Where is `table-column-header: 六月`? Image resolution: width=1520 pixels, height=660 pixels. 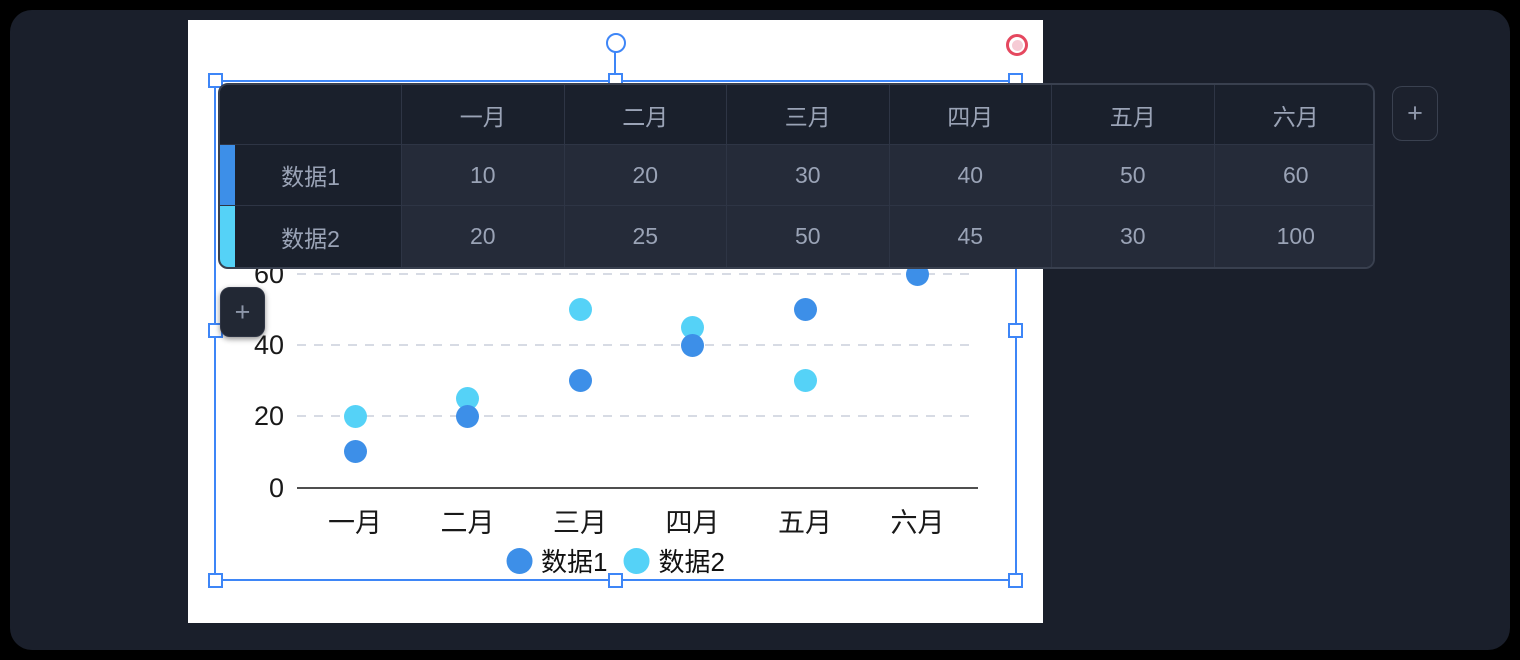 table-column-header: 六月 is located at coordinates (1293, 115).